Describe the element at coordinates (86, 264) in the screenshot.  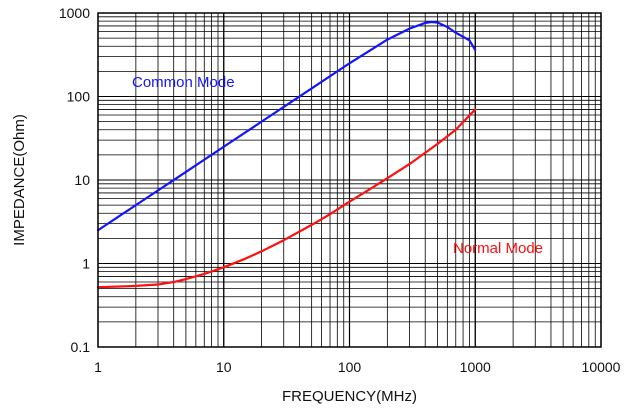
I see `y-tick-label: 1` at that location.